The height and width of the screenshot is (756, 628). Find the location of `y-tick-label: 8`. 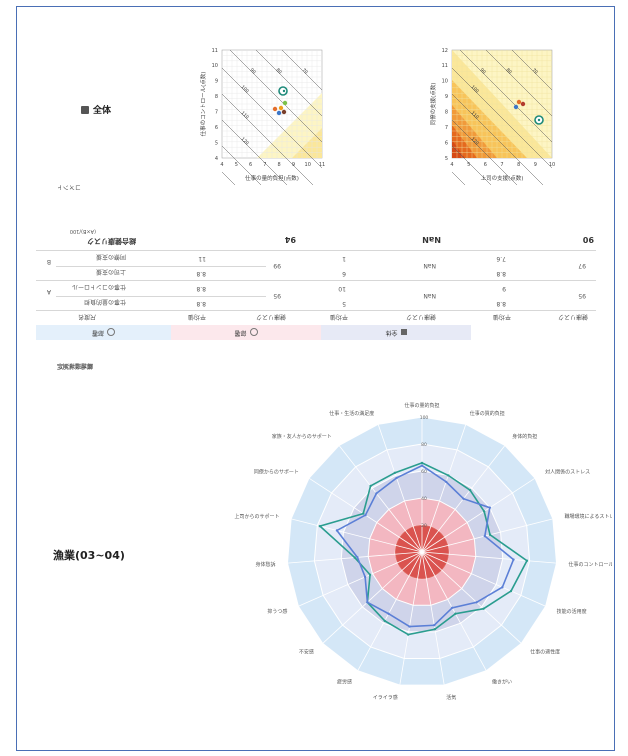

y-tick-label: 8 is located at coordinates (446, 113).